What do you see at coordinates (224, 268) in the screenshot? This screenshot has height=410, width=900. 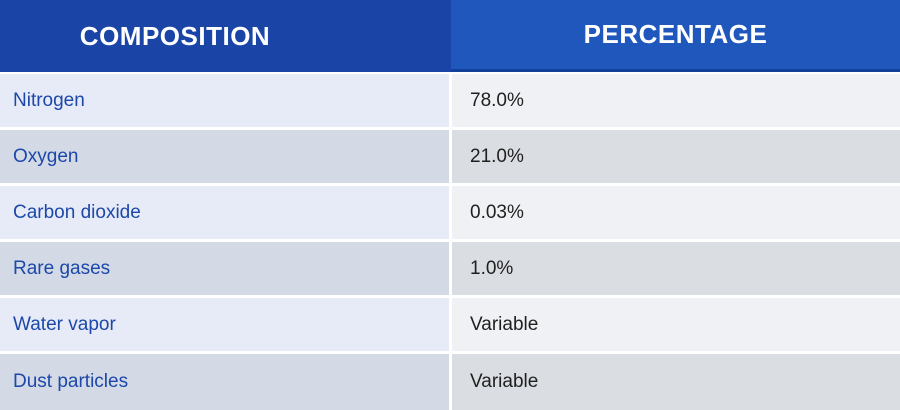 I see `composition-cell: Rare gases` at bounding box center [224, 268].